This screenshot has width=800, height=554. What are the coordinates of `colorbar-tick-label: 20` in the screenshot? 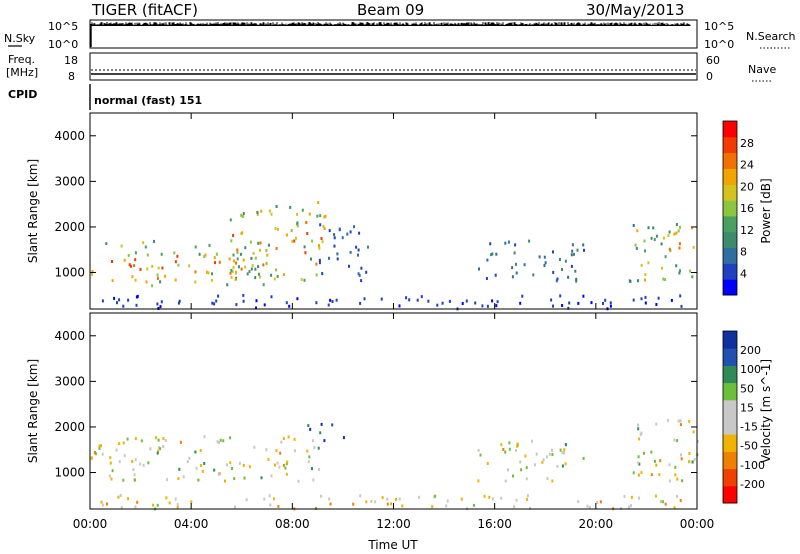 It's located at (747, 186).